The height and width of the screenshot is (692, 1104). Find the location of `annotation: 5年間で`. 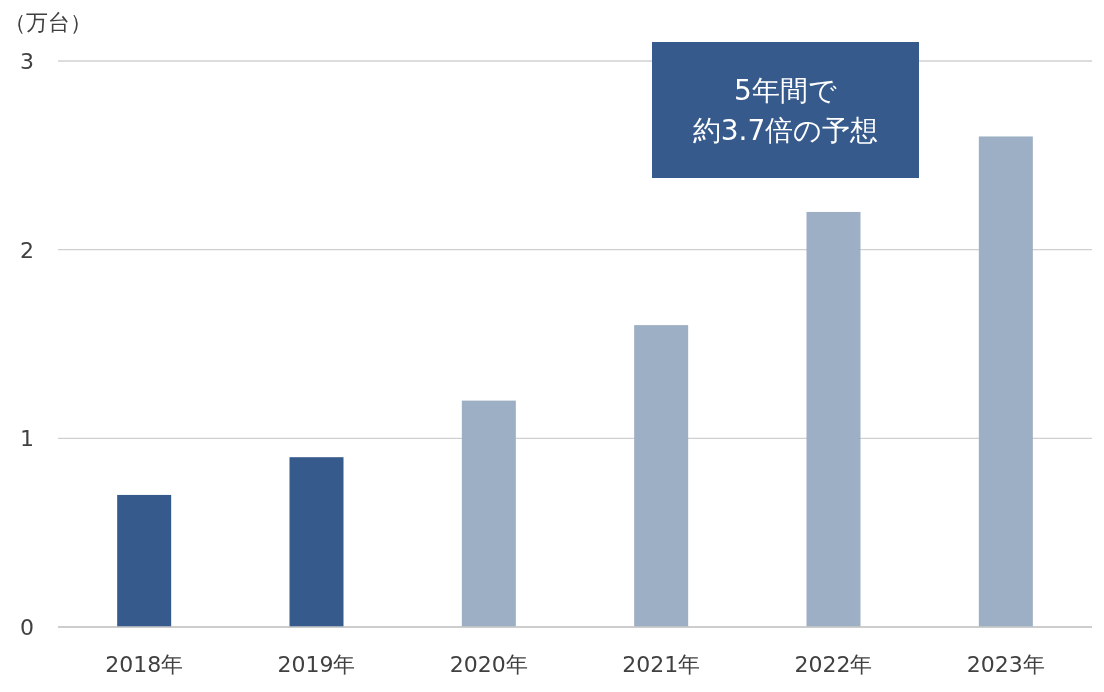

annotation: 5年間で is located at coordinates (785, 90).